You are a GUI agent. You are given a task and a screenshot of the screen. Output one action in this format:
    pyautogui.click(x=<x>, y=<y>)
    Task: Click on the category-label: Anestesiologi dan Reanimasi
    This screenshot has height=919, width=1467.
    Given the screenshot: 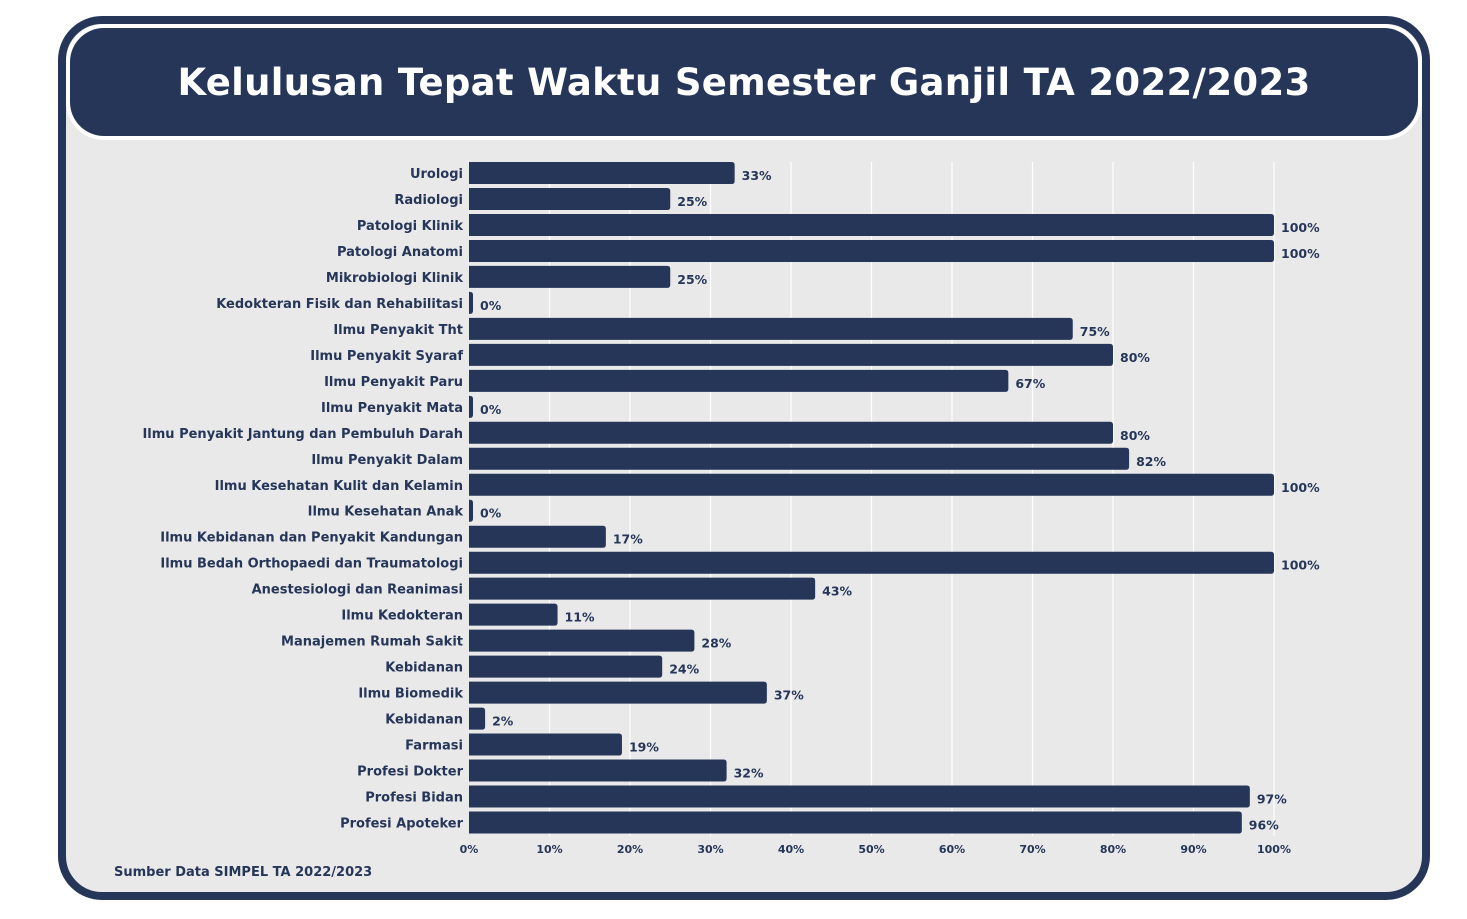 What is the action you would take?
    pyautogui.click(x=357, y=590)
    